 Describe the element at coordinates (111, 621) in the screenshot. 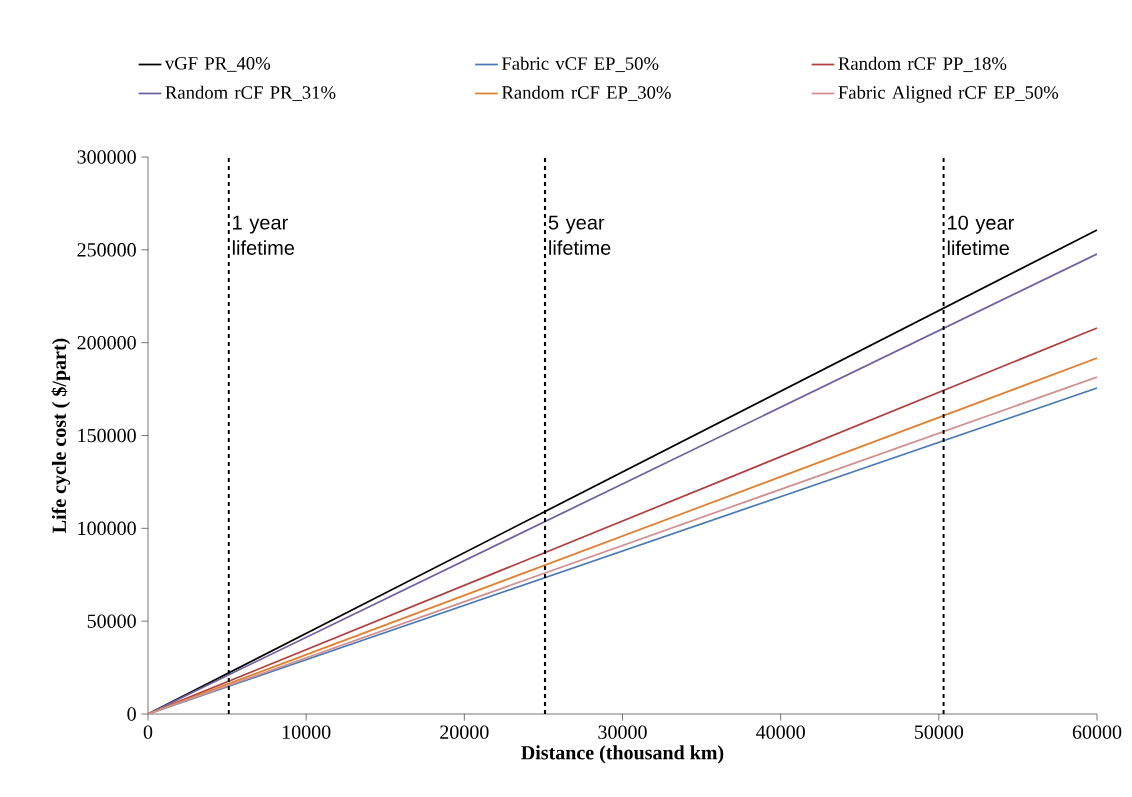

I see `y-tick-label: 50000` at that location.